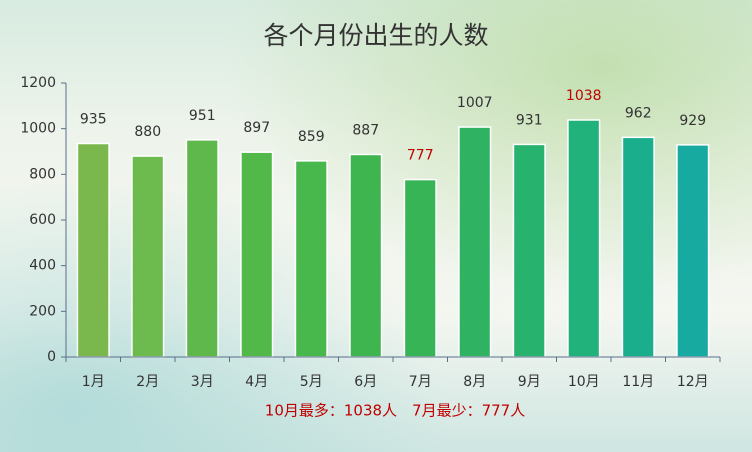 The width and height of the screenshot is (752, 452). Describe the element at coordinates (202, 116) in the screenshot. I see `data-label: 951` at that location.